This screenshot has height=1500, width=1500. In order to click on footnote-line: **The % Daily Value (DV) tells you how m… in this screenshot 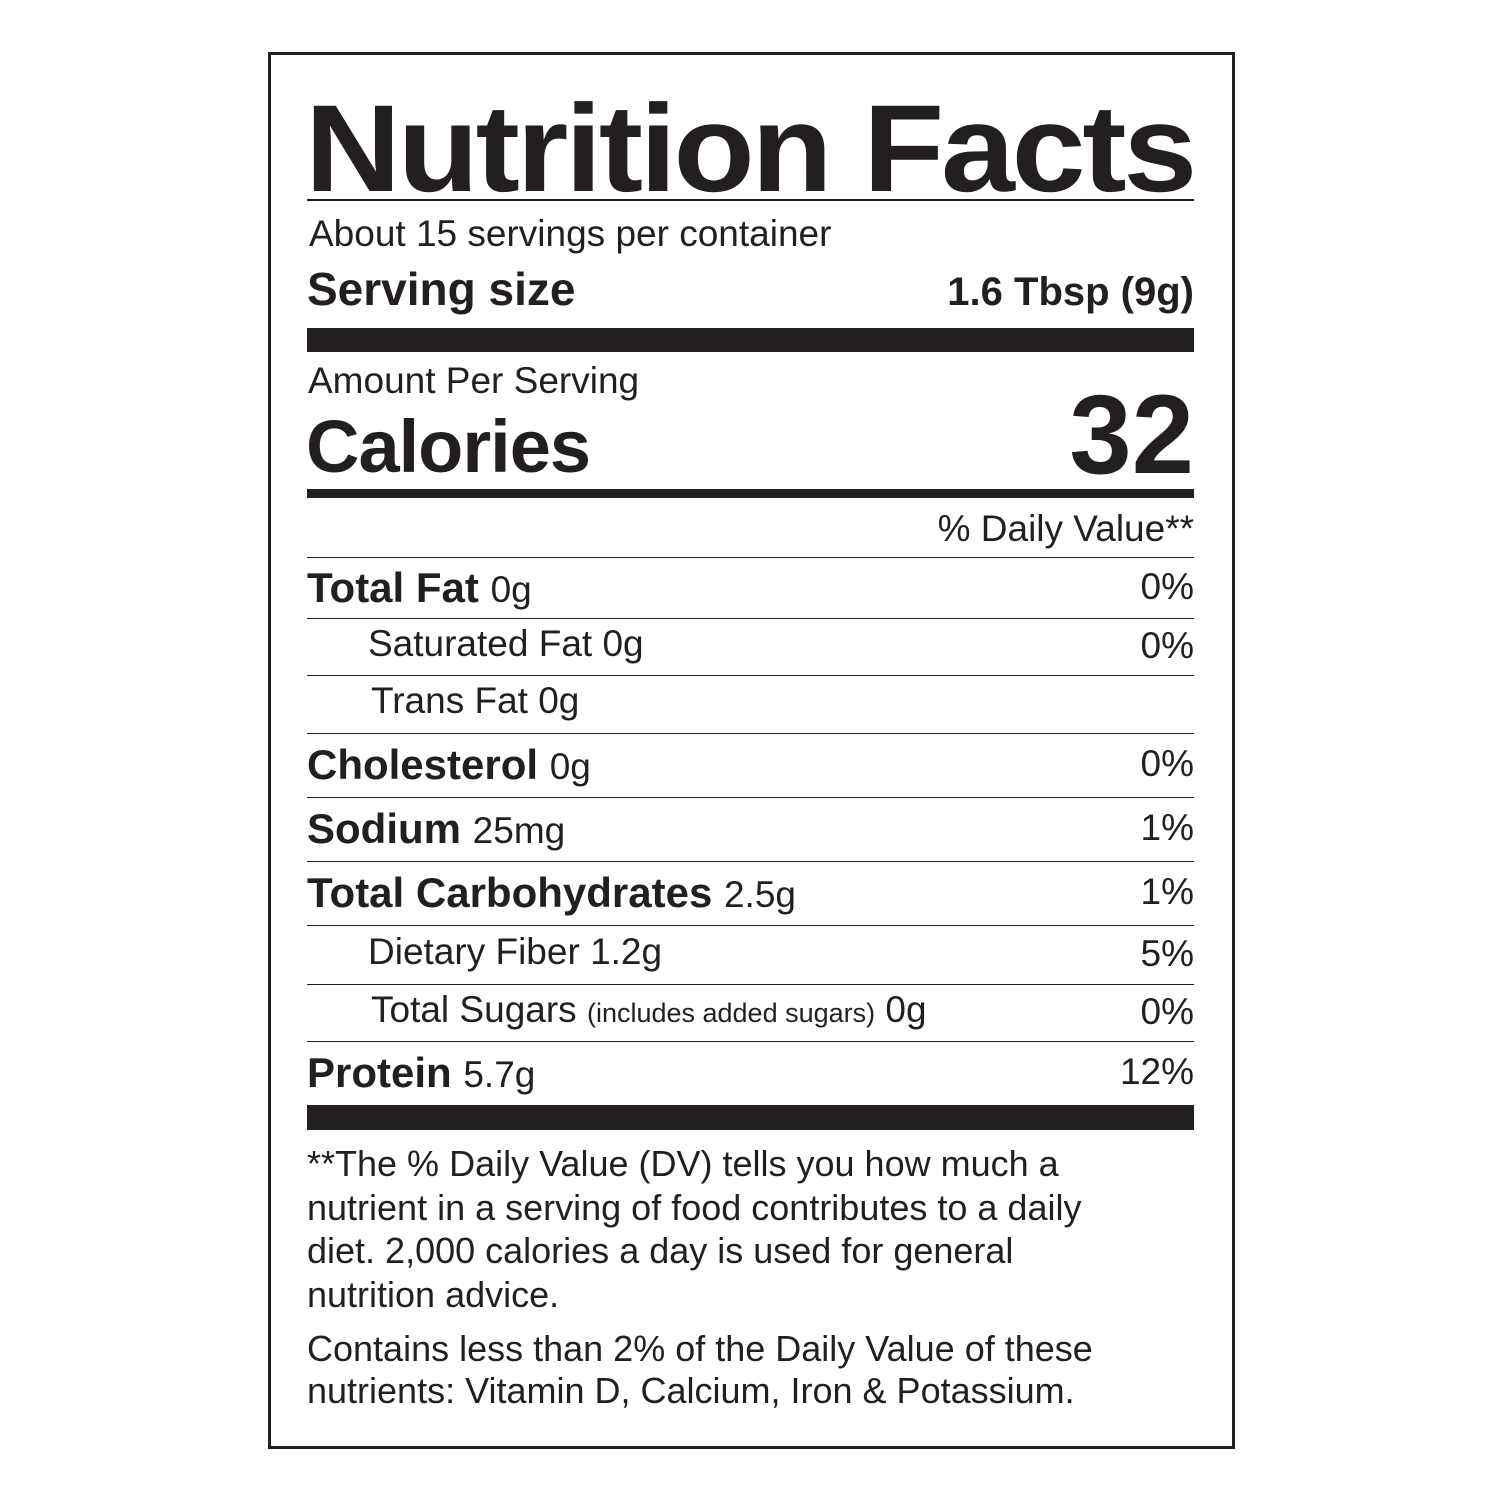, I will do `click(683, 1163)`.